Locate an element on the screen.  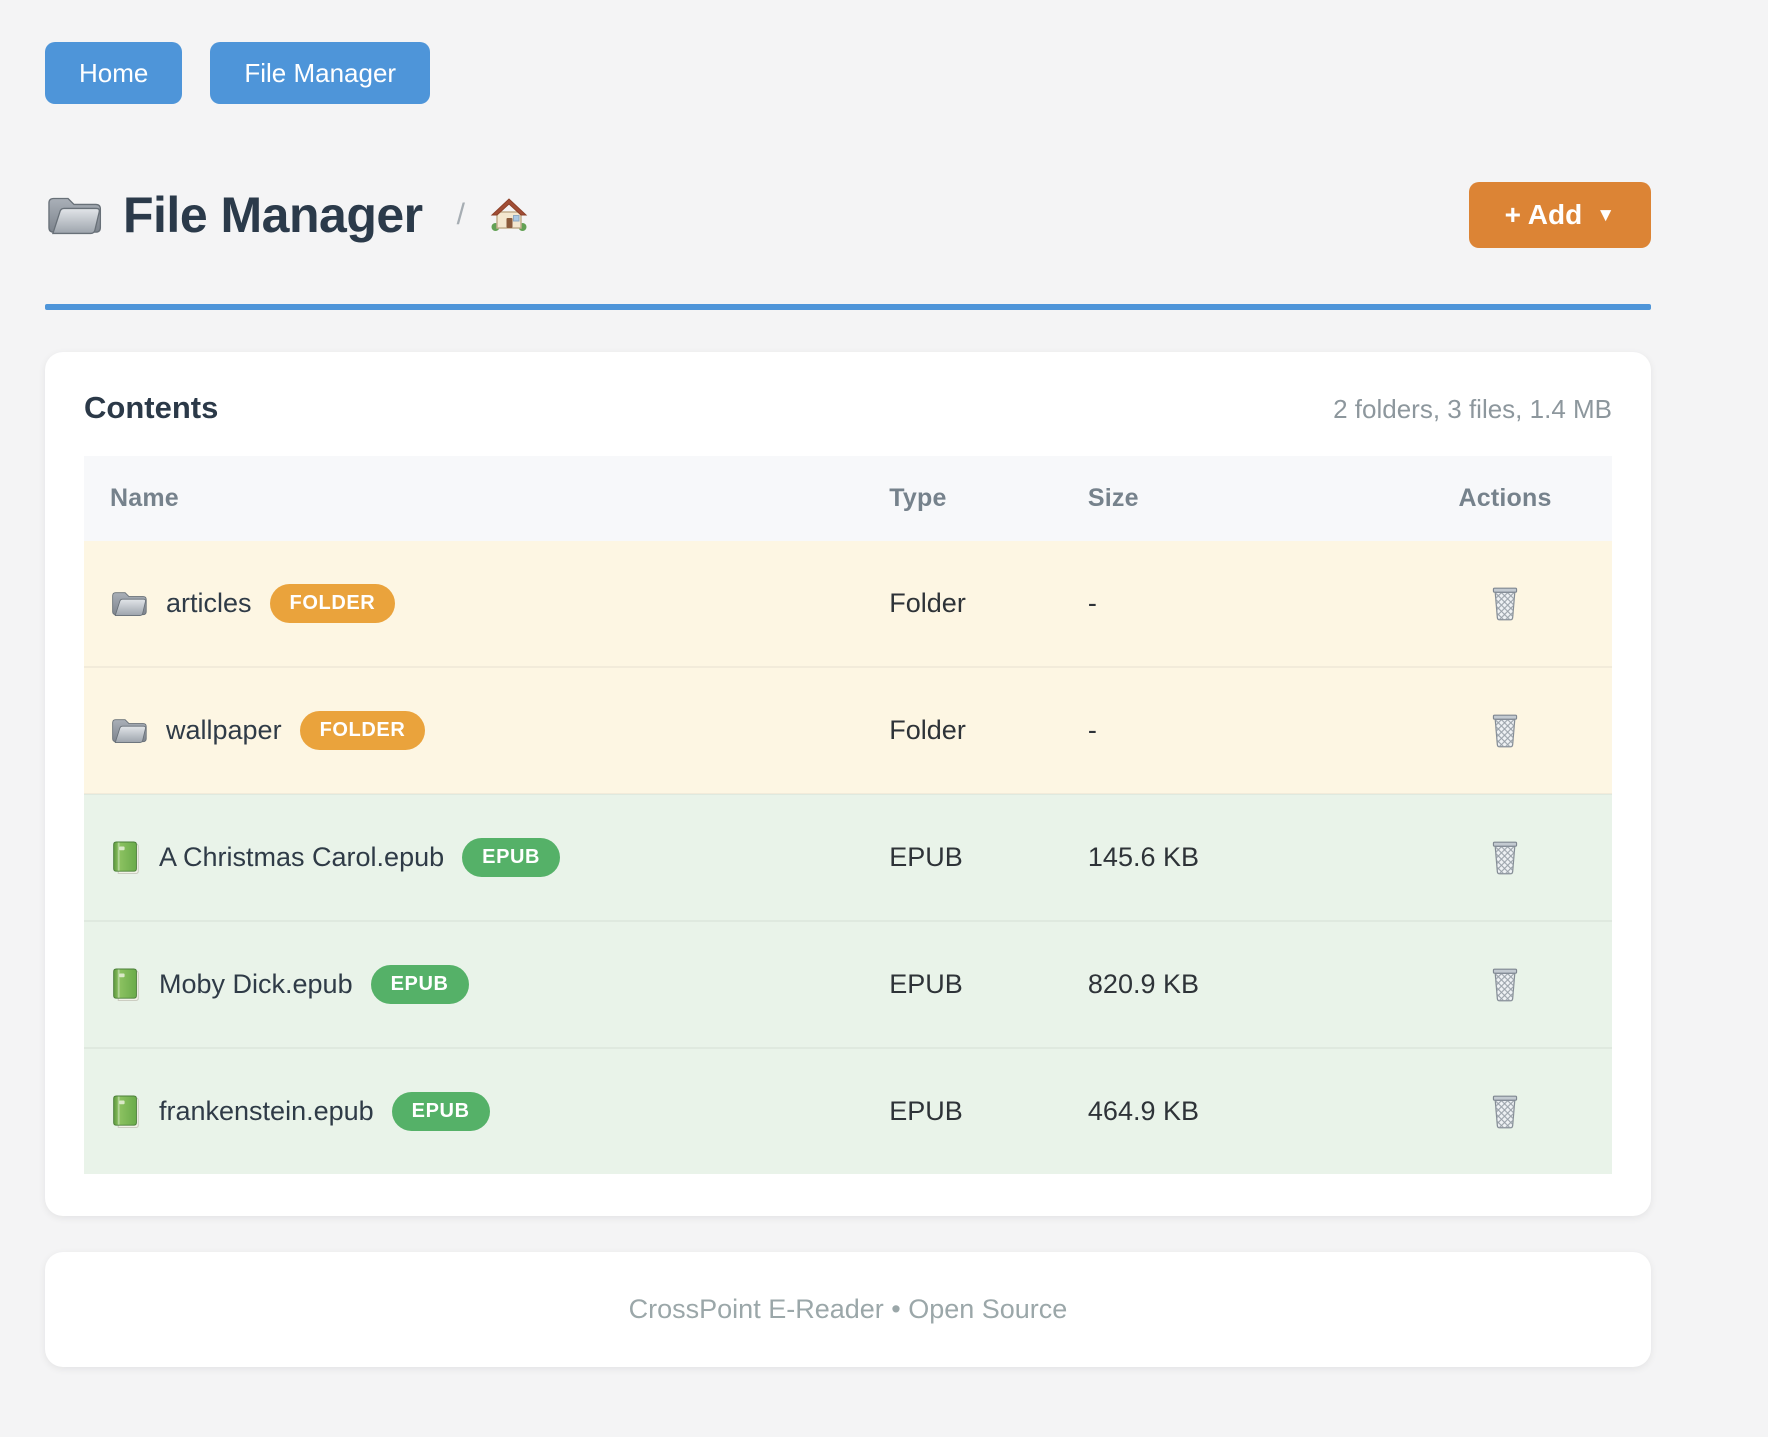
house-icon is located at coordinates (509, 215).